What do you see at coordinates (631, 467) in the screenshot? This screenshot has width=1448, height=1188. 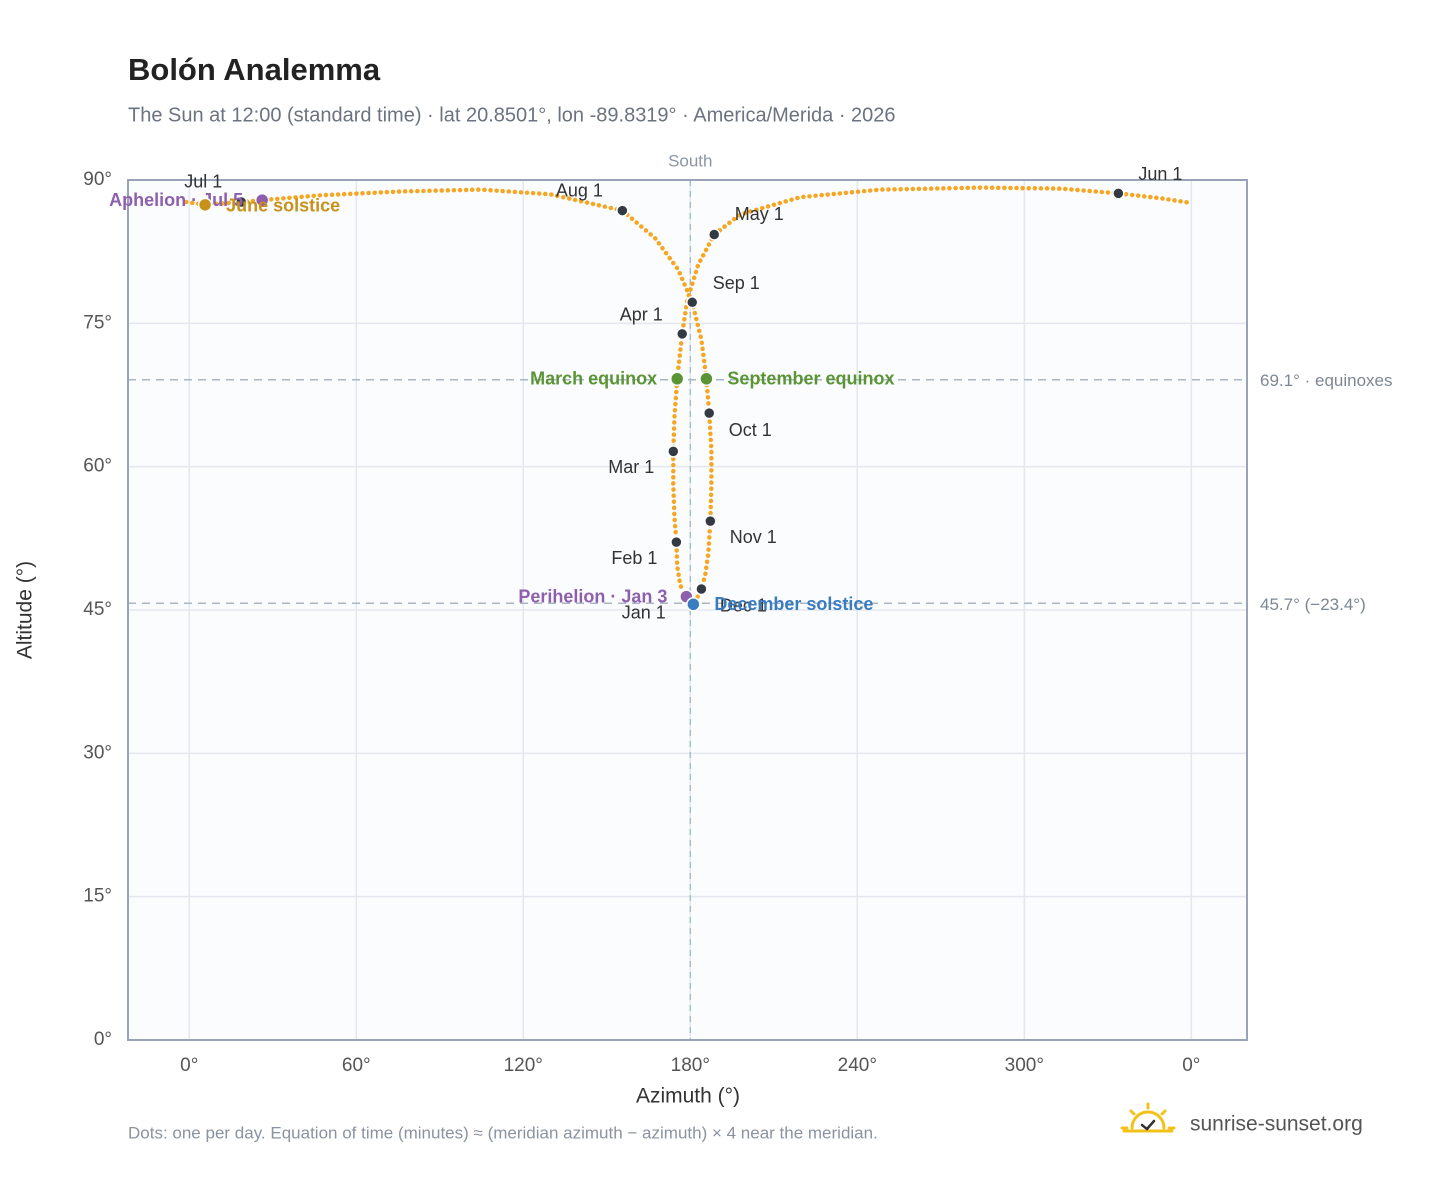 I see `month-label: Mar 1` at bounding box center [631, 467].